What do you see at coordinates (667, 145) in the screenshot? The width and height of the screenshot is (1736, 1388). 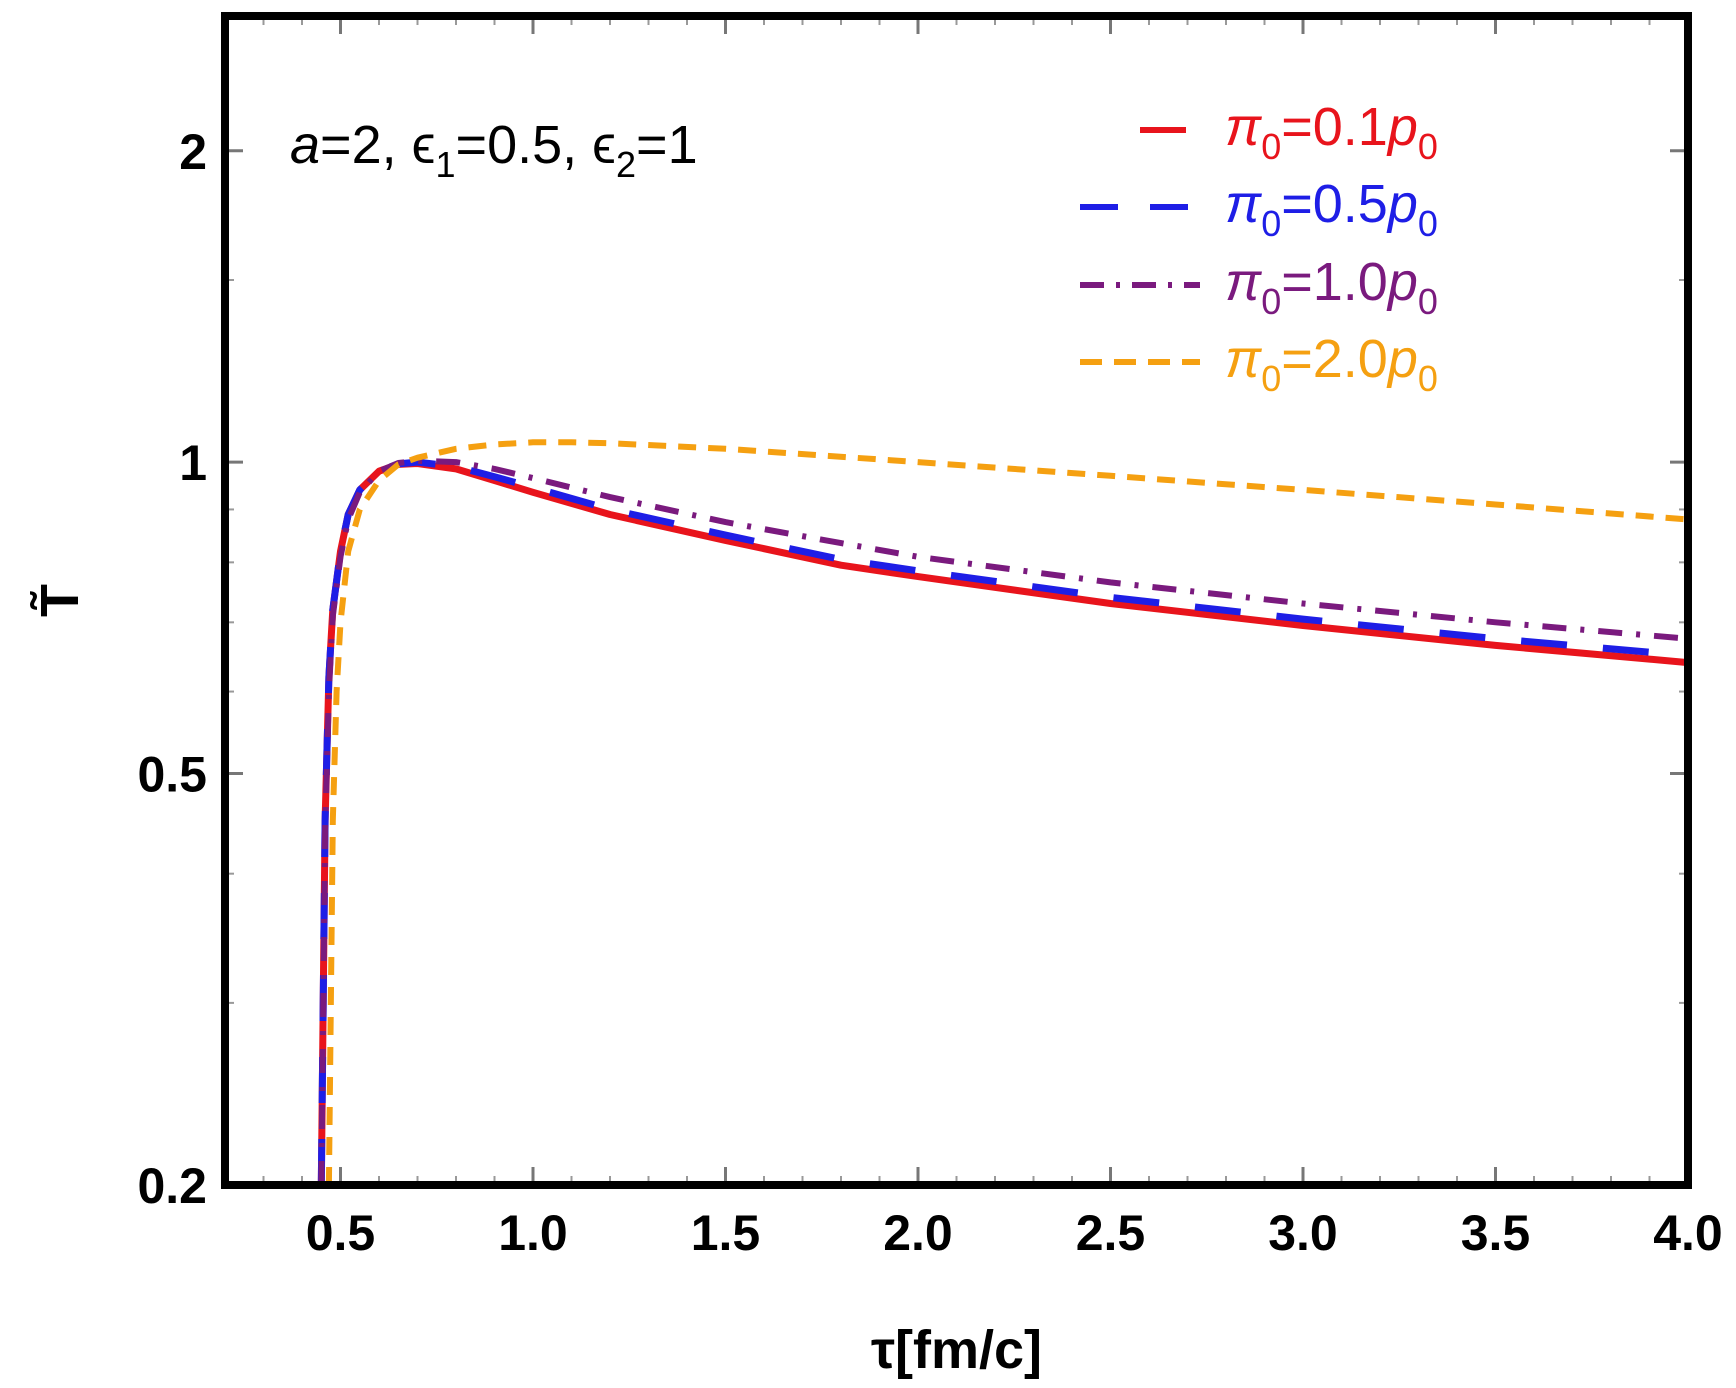 I see `param-eps2-value: =1` at bounding box center [667, 145].